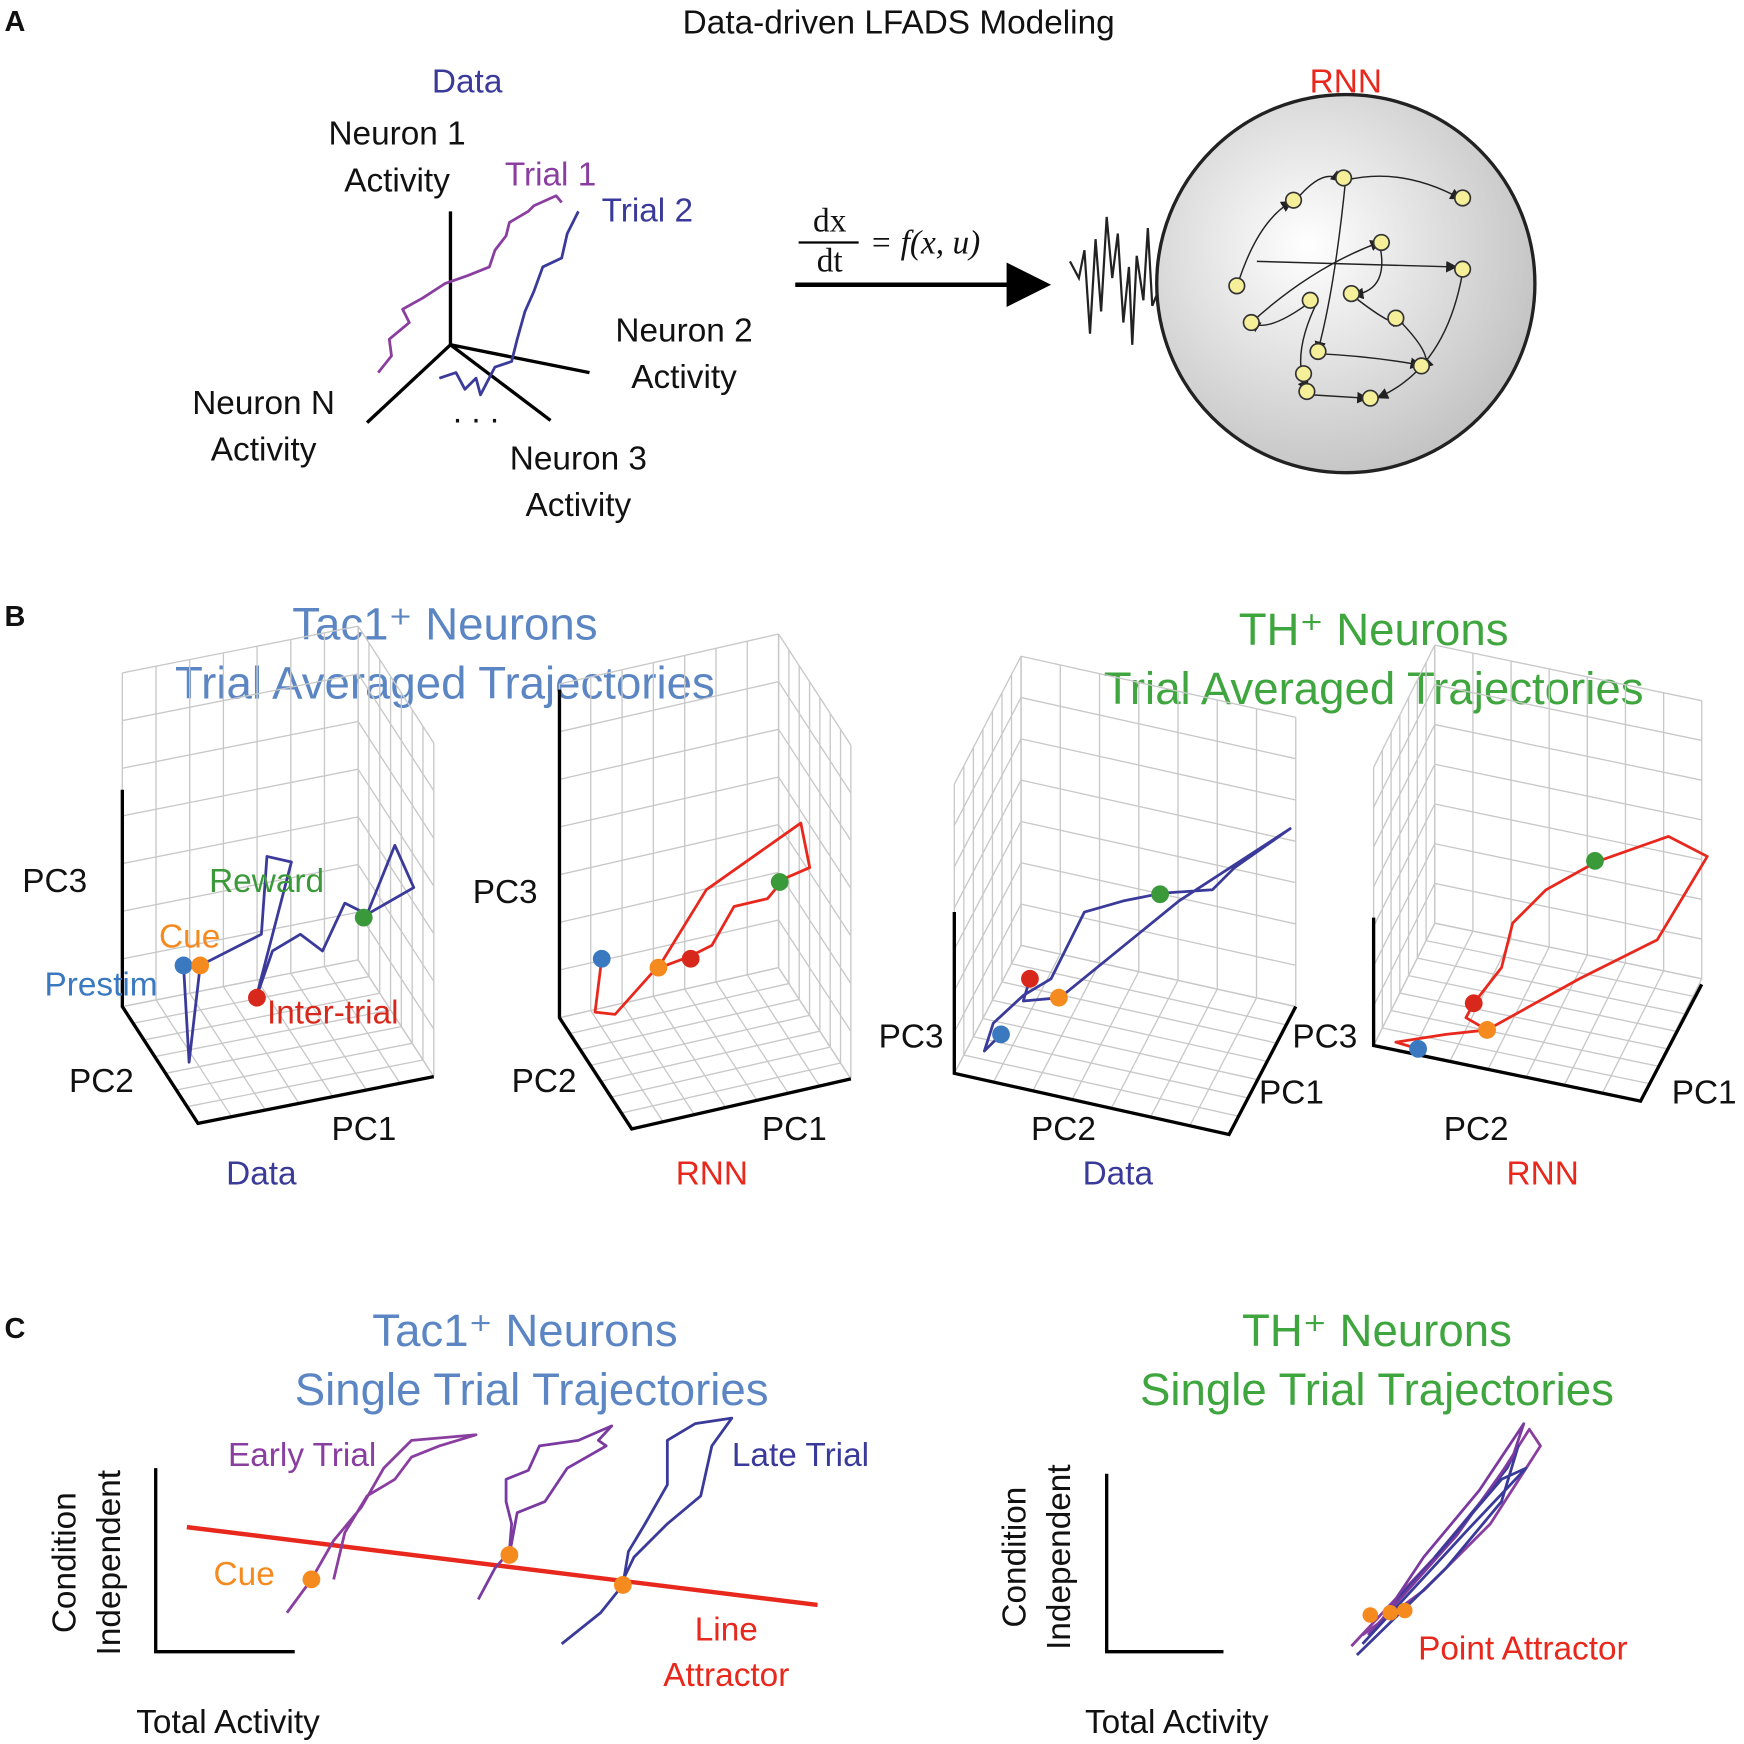  What do you see at coordinates (945, 942) in the screenshot?
I see `trajectories` at bounding box center [945, 942].